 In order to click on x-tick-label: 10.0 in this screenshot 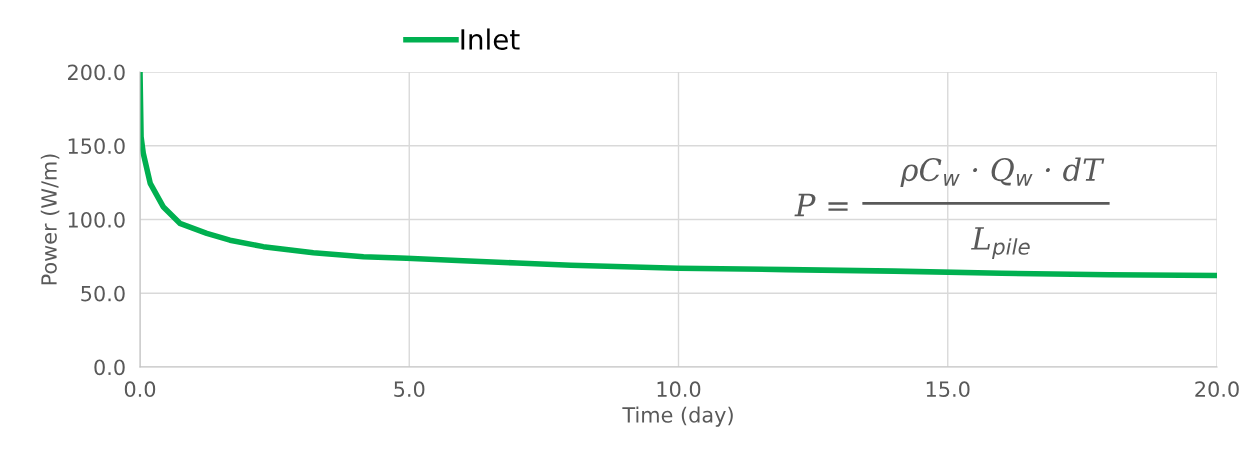, I will do `click(679, 389)`.